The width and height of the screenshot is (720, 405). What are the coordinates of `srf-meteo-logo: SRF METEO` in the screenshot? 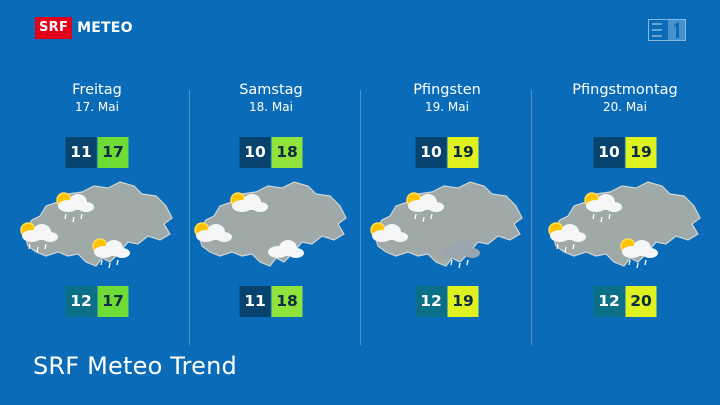 It's located at (84, 28).